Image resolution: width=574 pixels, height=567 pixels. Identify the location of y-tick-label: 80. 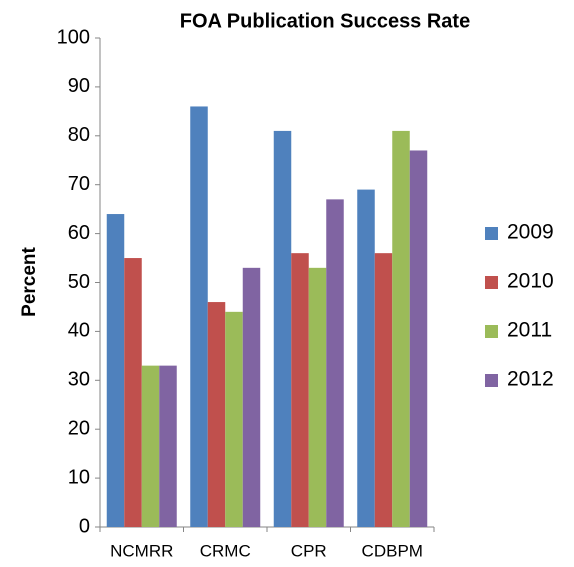
(79, 135).